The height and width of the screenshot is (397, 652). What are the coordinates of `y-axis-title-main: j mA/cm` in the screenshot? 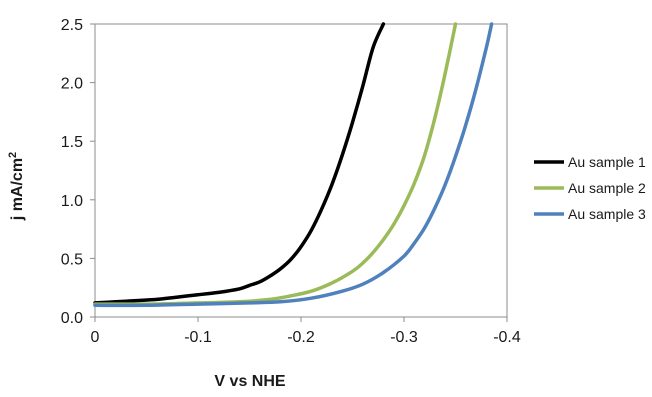 It's located at (17, 189).